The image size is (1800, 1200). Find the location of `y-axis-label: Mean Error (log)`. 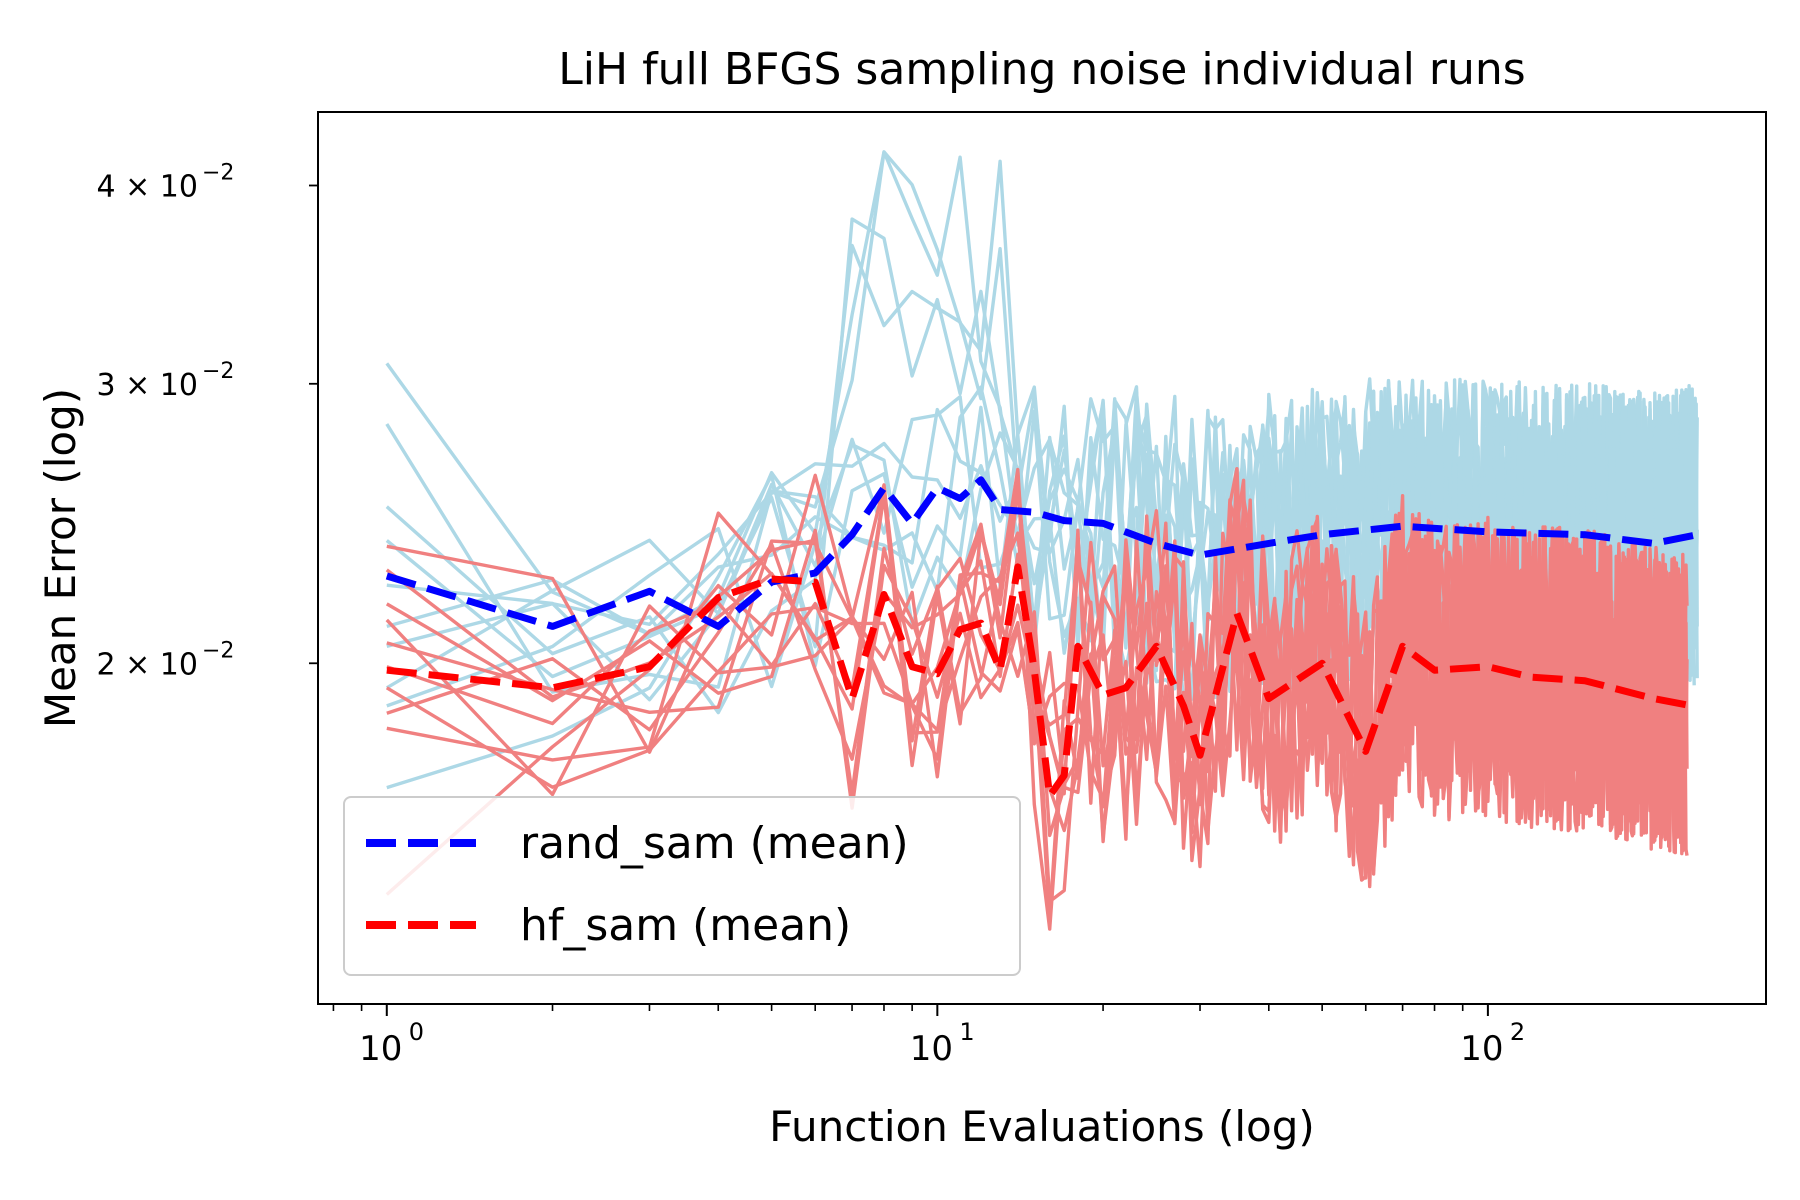

y-axis-label: Mean Error (log) is located at coordinates (60, 558).